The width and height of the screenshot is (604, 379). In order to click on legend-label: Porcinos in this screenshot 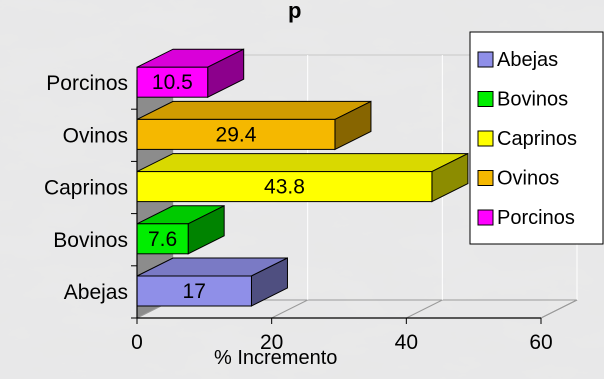, I will do `click(536, 218)`.